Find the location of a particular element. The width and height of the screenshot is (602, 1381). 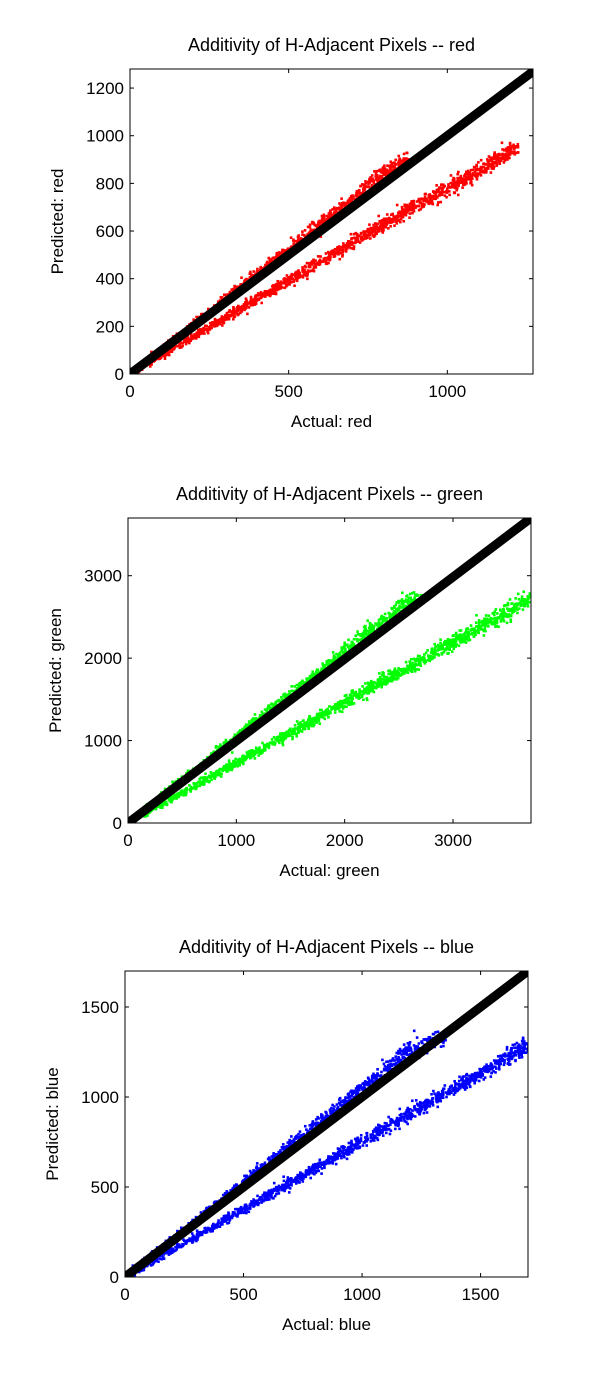

x-tick-label: 500 is located at coordinates (288, 391).